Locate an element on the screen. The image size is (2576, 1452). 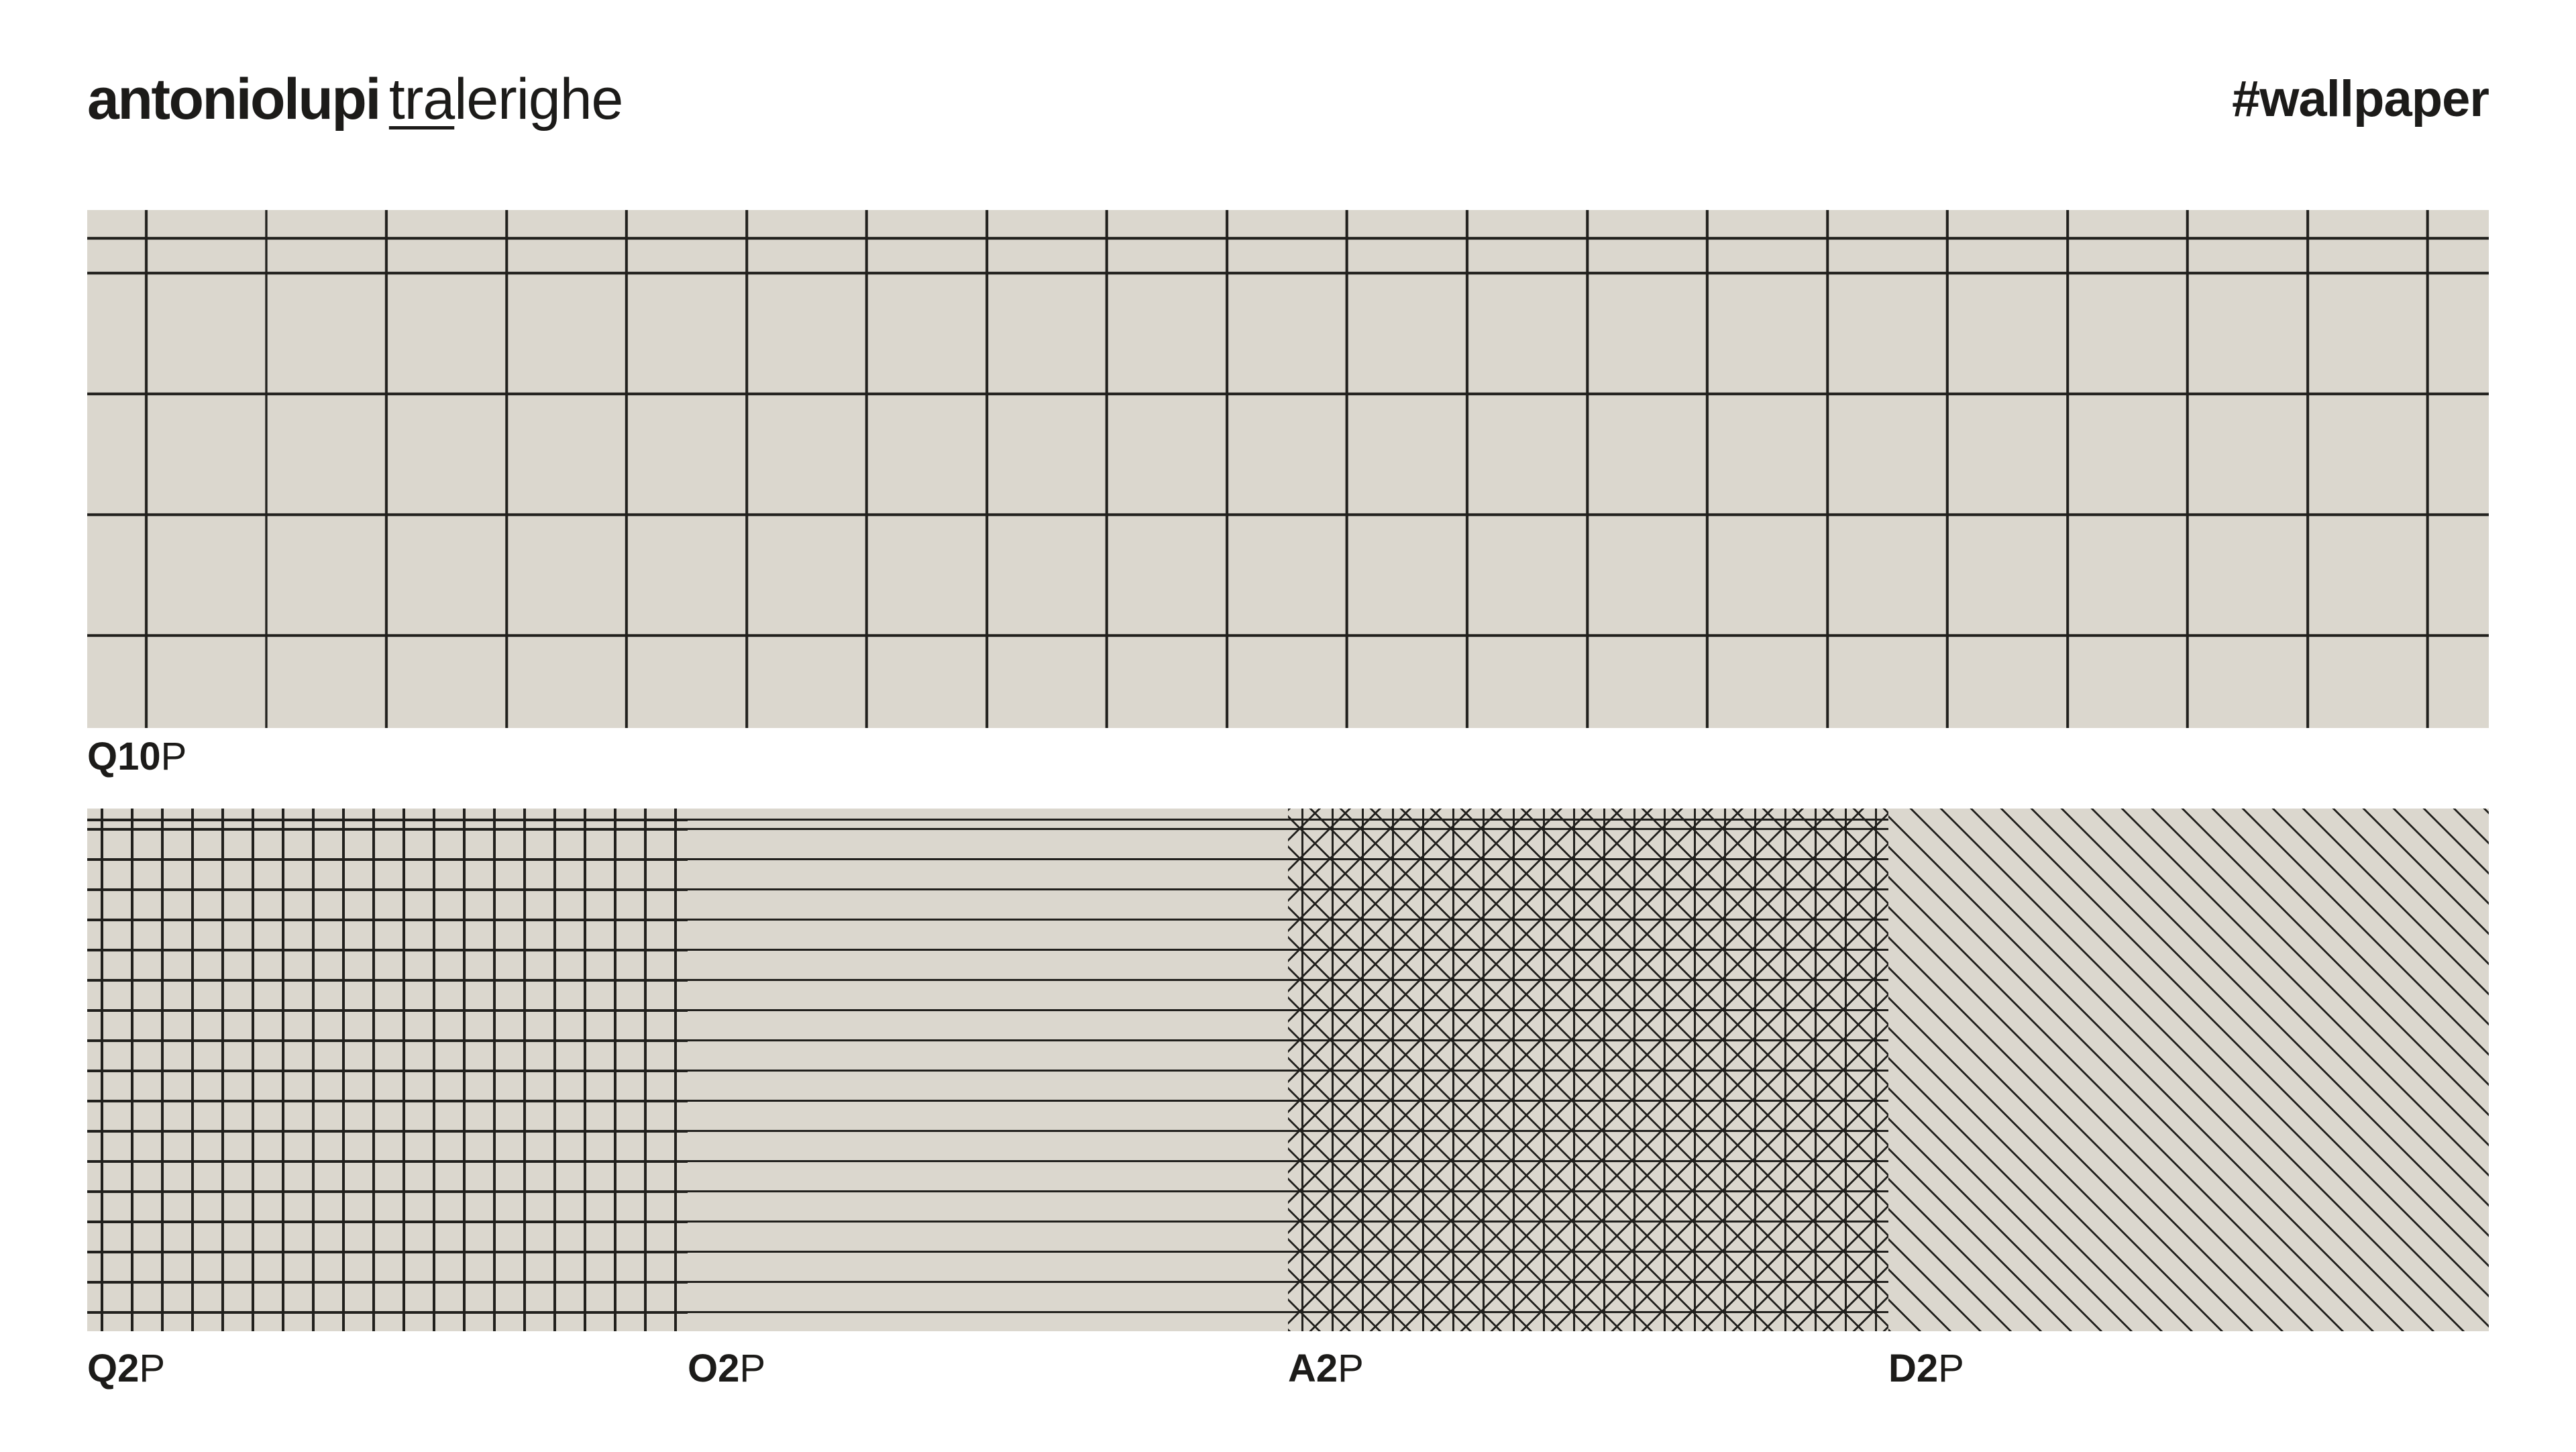
code-prefix: O2 is located at coordinates (714, 1368).